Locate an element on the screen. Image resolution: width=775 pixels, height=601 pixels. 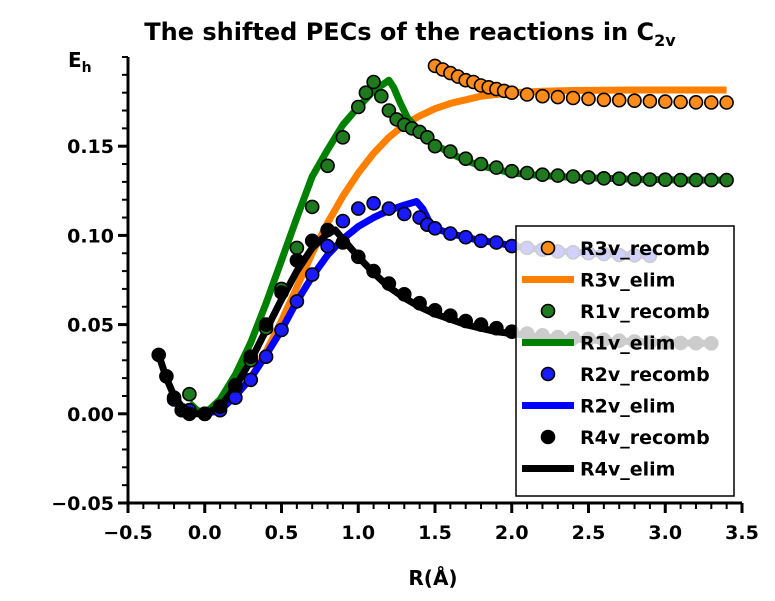
legend-swatch-R2v_recomb is located at coordinates (548, 374).